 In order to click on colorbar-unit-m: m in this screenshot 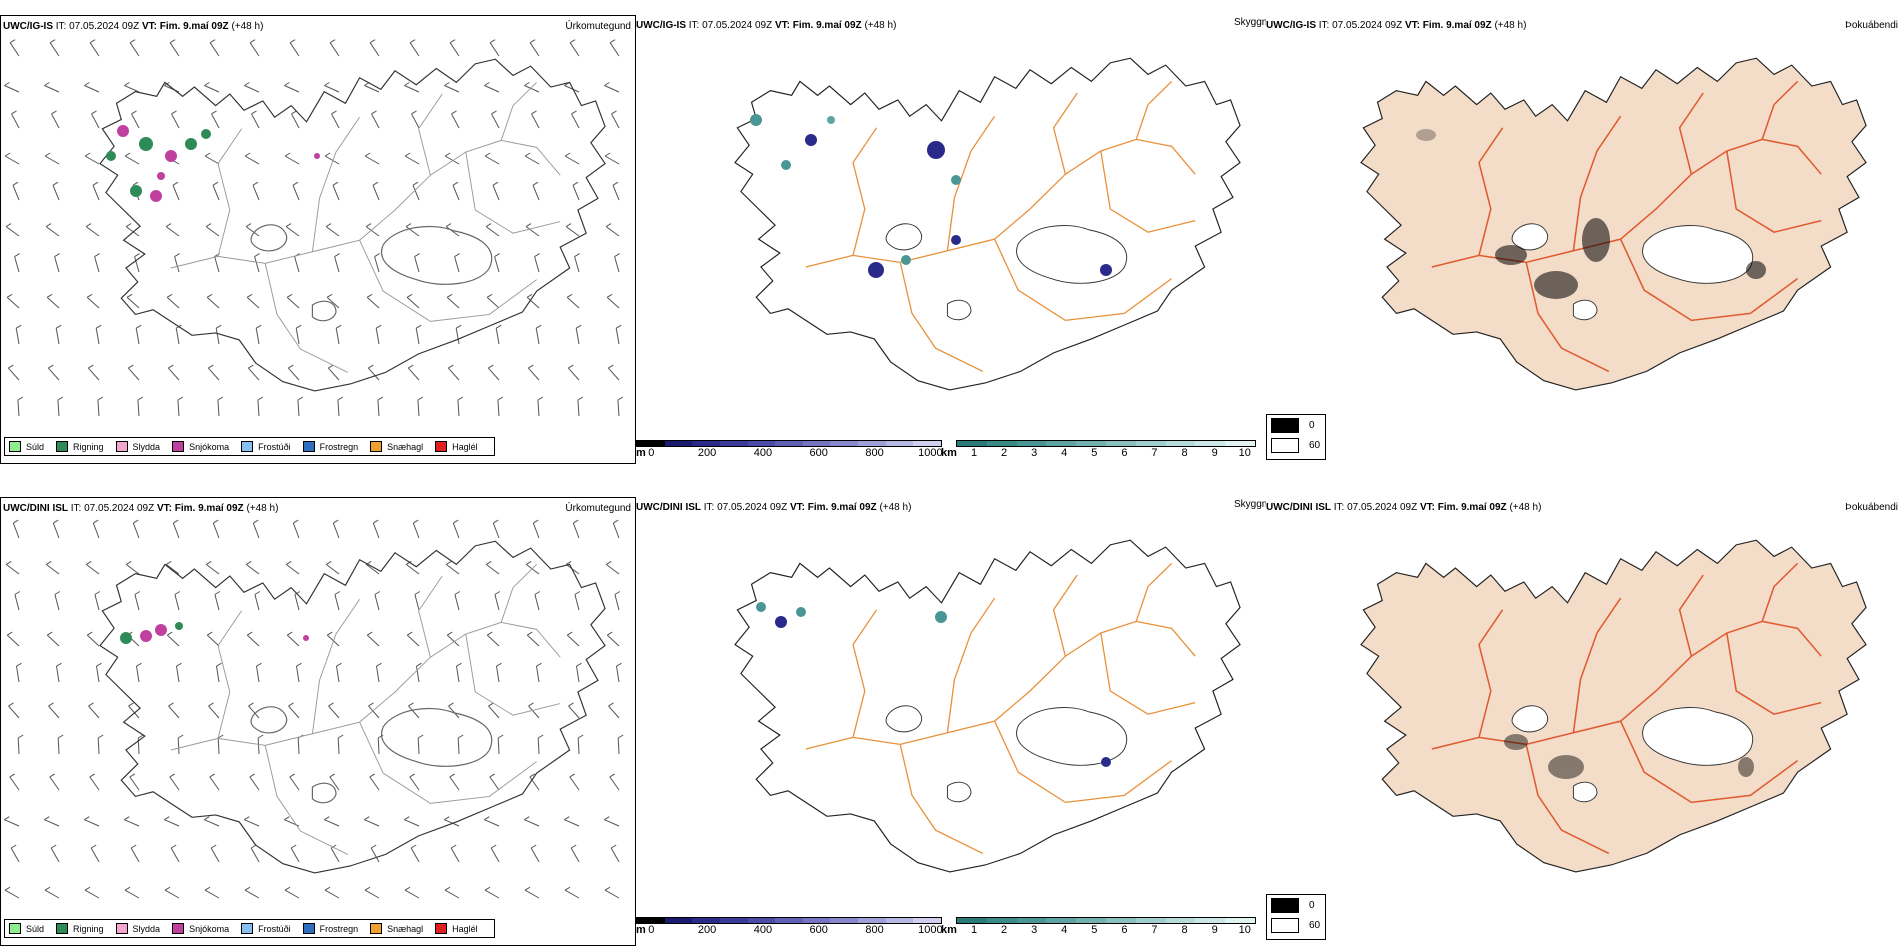, I will do `click(641, 930)`.